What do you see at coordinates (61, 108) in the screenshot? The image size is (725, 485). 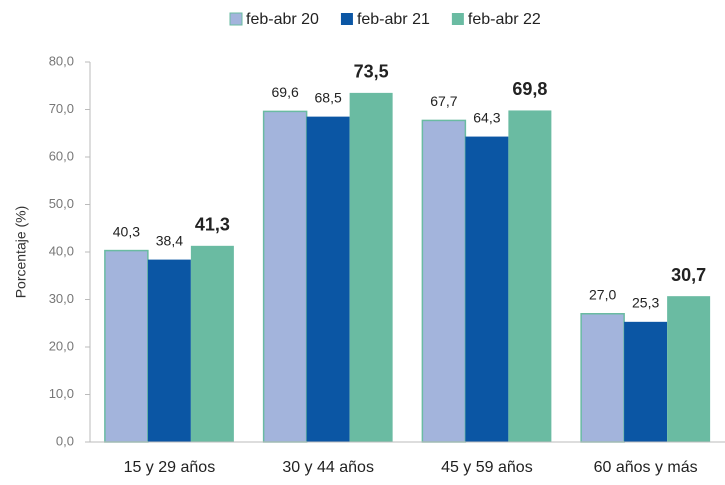 I see `y-tick-label: 70,0` at bounding box center [61, 108].